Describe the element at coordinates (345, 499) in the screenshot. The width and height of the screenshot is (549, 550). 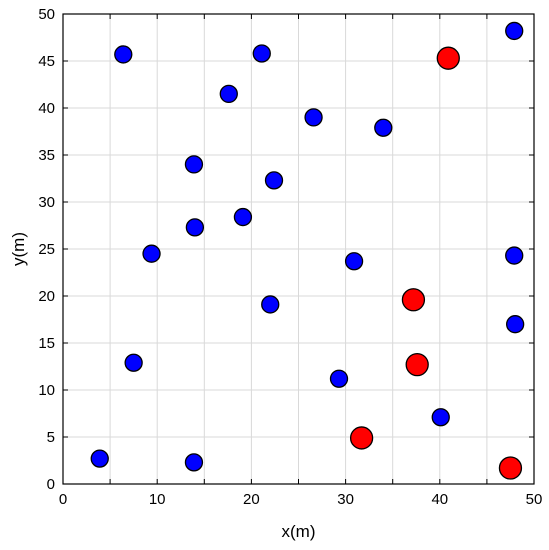
I see `x-tick-label: 30` at that location.